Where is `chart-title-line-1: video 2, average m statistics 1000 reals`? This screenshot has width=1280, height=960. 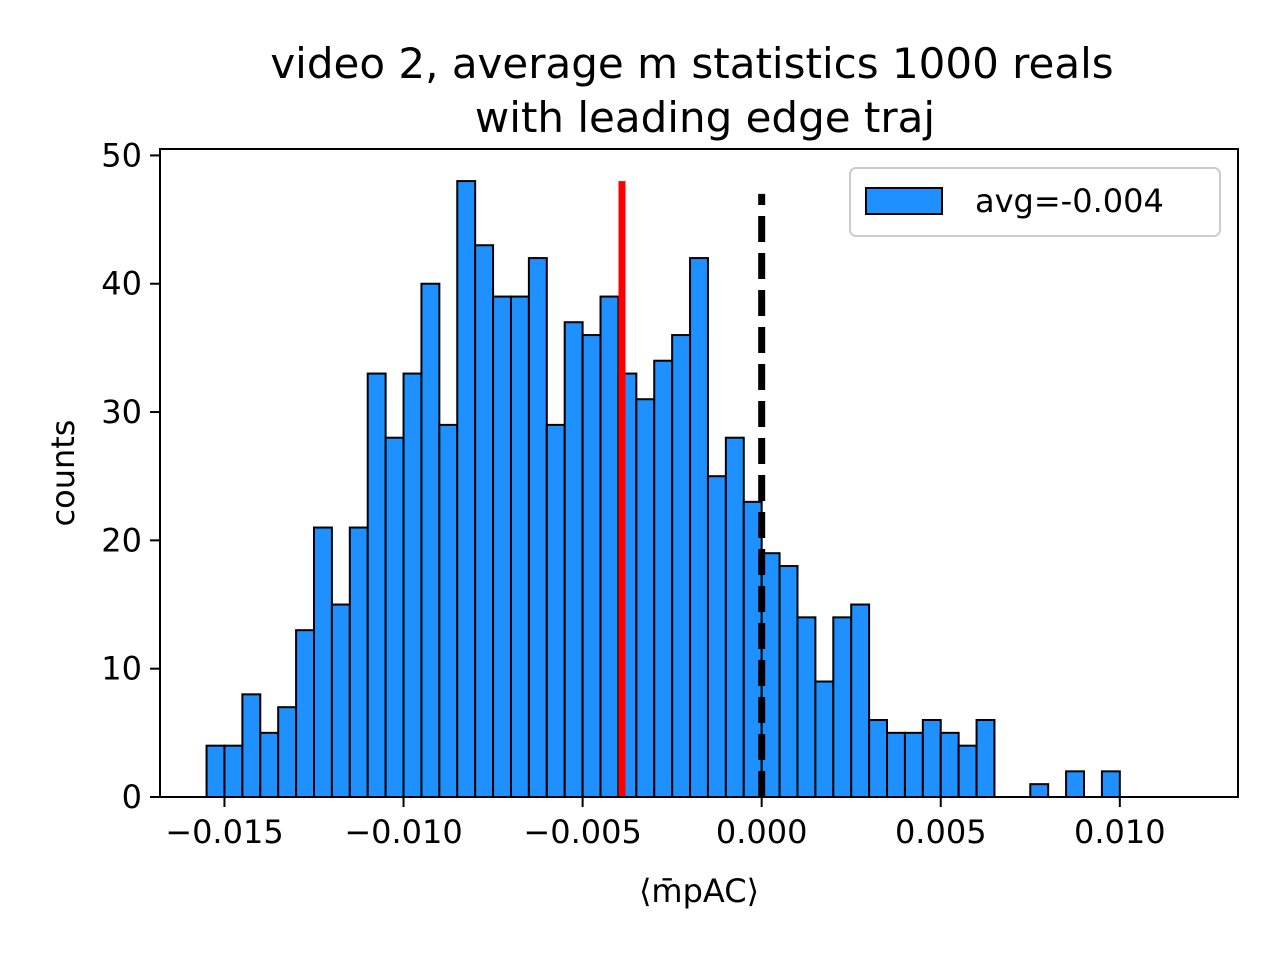 chart-title-line-1: video 2, average m statistics 1000 reals is located at coordinates (691, 63).